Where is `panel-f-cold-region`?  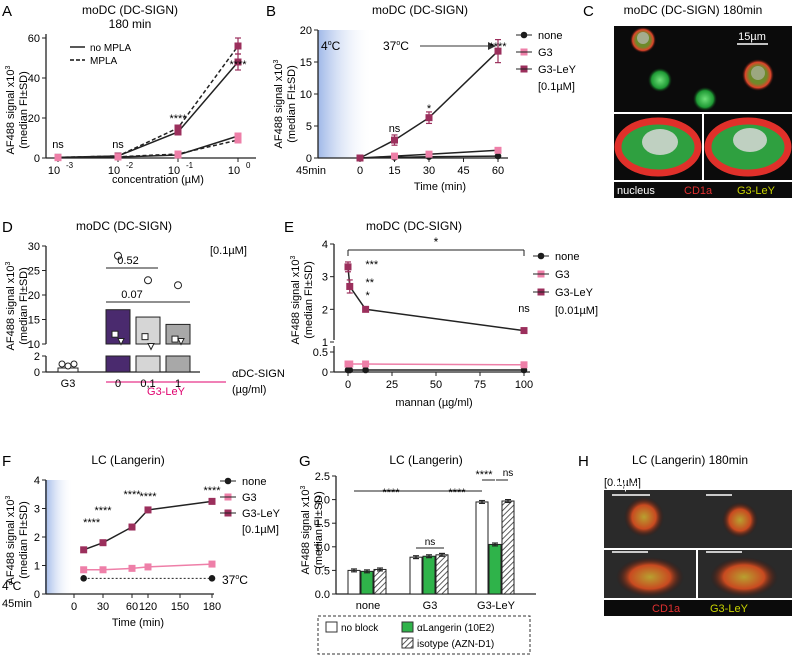
panel-f-cold-region is located at coordinates (59, 537).